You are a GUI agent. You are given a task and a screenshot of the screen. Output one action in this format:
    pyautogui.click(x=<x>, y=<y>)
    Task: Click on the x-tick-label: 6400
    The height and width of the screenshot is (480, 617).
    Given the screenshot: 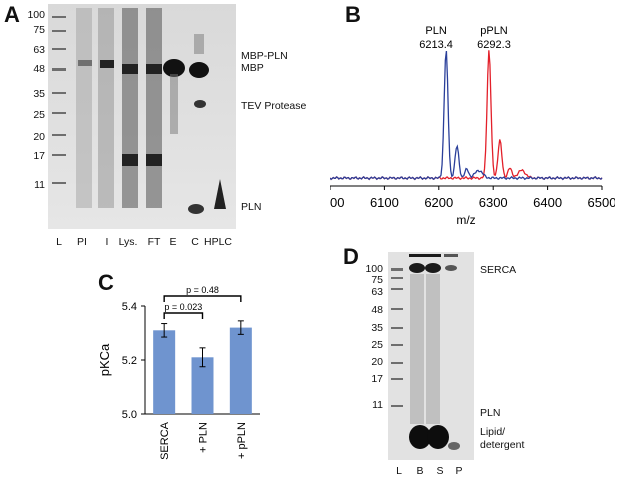 What is the action you would take?
    pyautogui.click(x=547, y=202)
    